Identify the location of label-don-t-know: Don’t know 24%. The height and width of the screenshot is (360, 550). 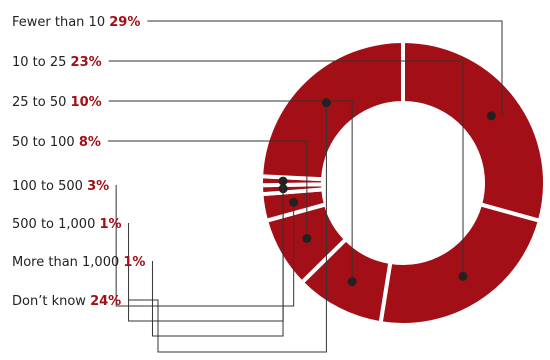
(66, 301).